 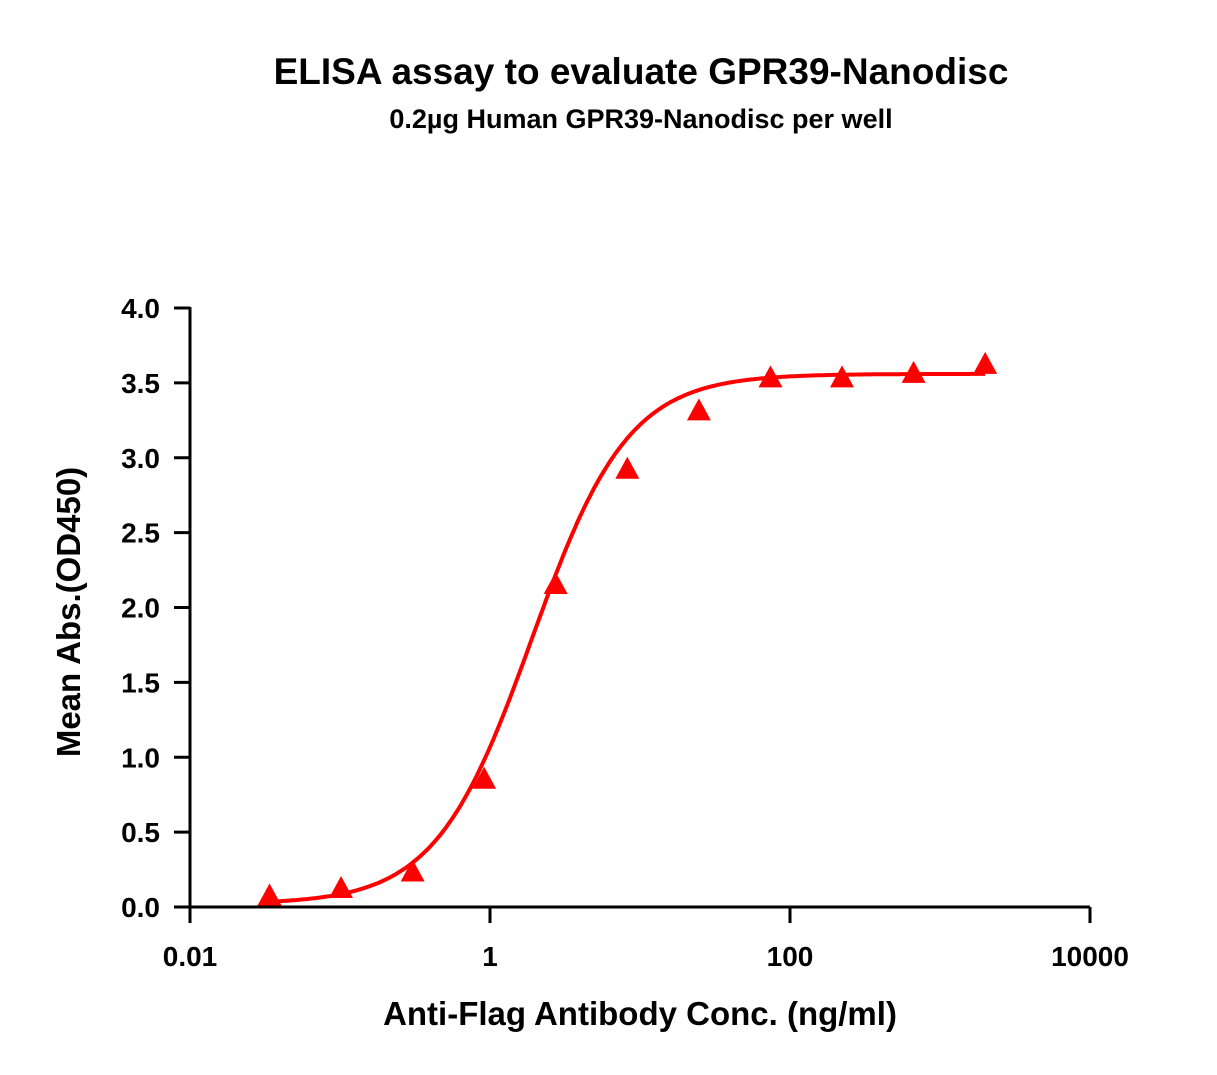 I want to click on x-tick-label: 100, so click(x=790, y=956).